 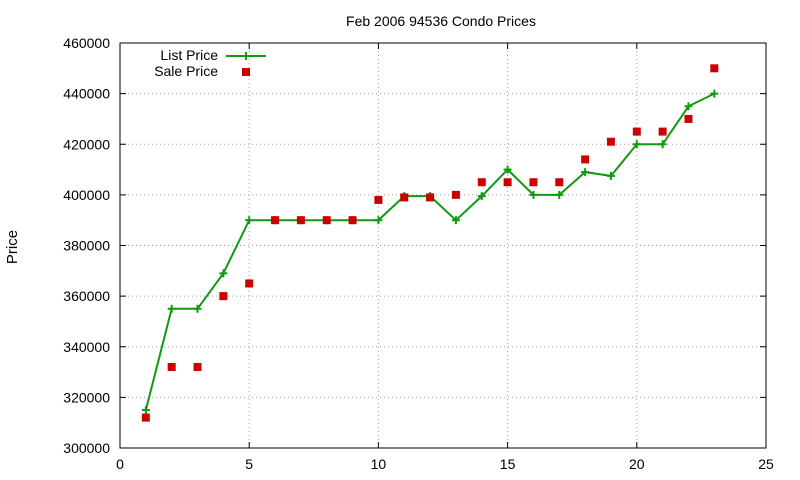 I want to click on legend-label-sale-price: Sale Price, so click(x=186, y=71).